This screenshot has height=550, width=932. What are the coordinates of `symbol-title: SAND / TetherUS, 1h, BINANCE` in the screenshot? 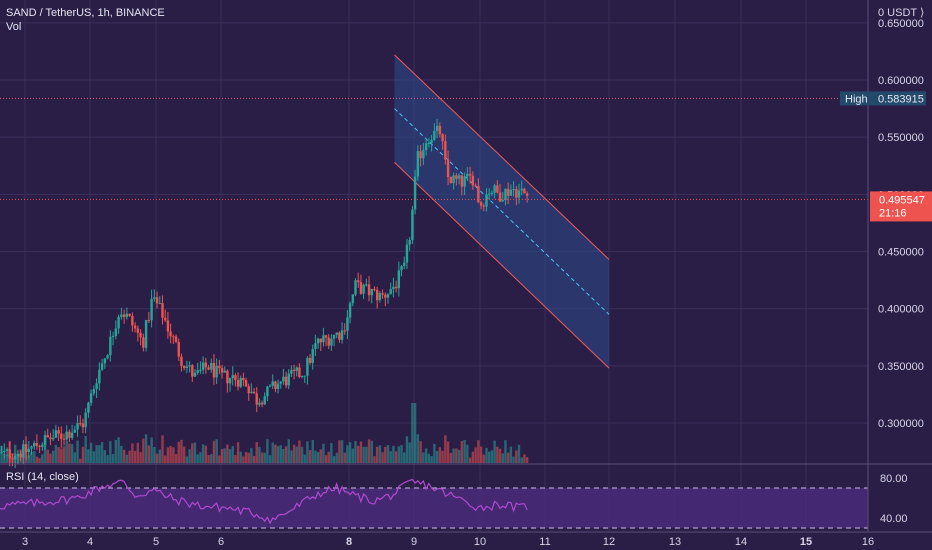 It's located at (85, 13).